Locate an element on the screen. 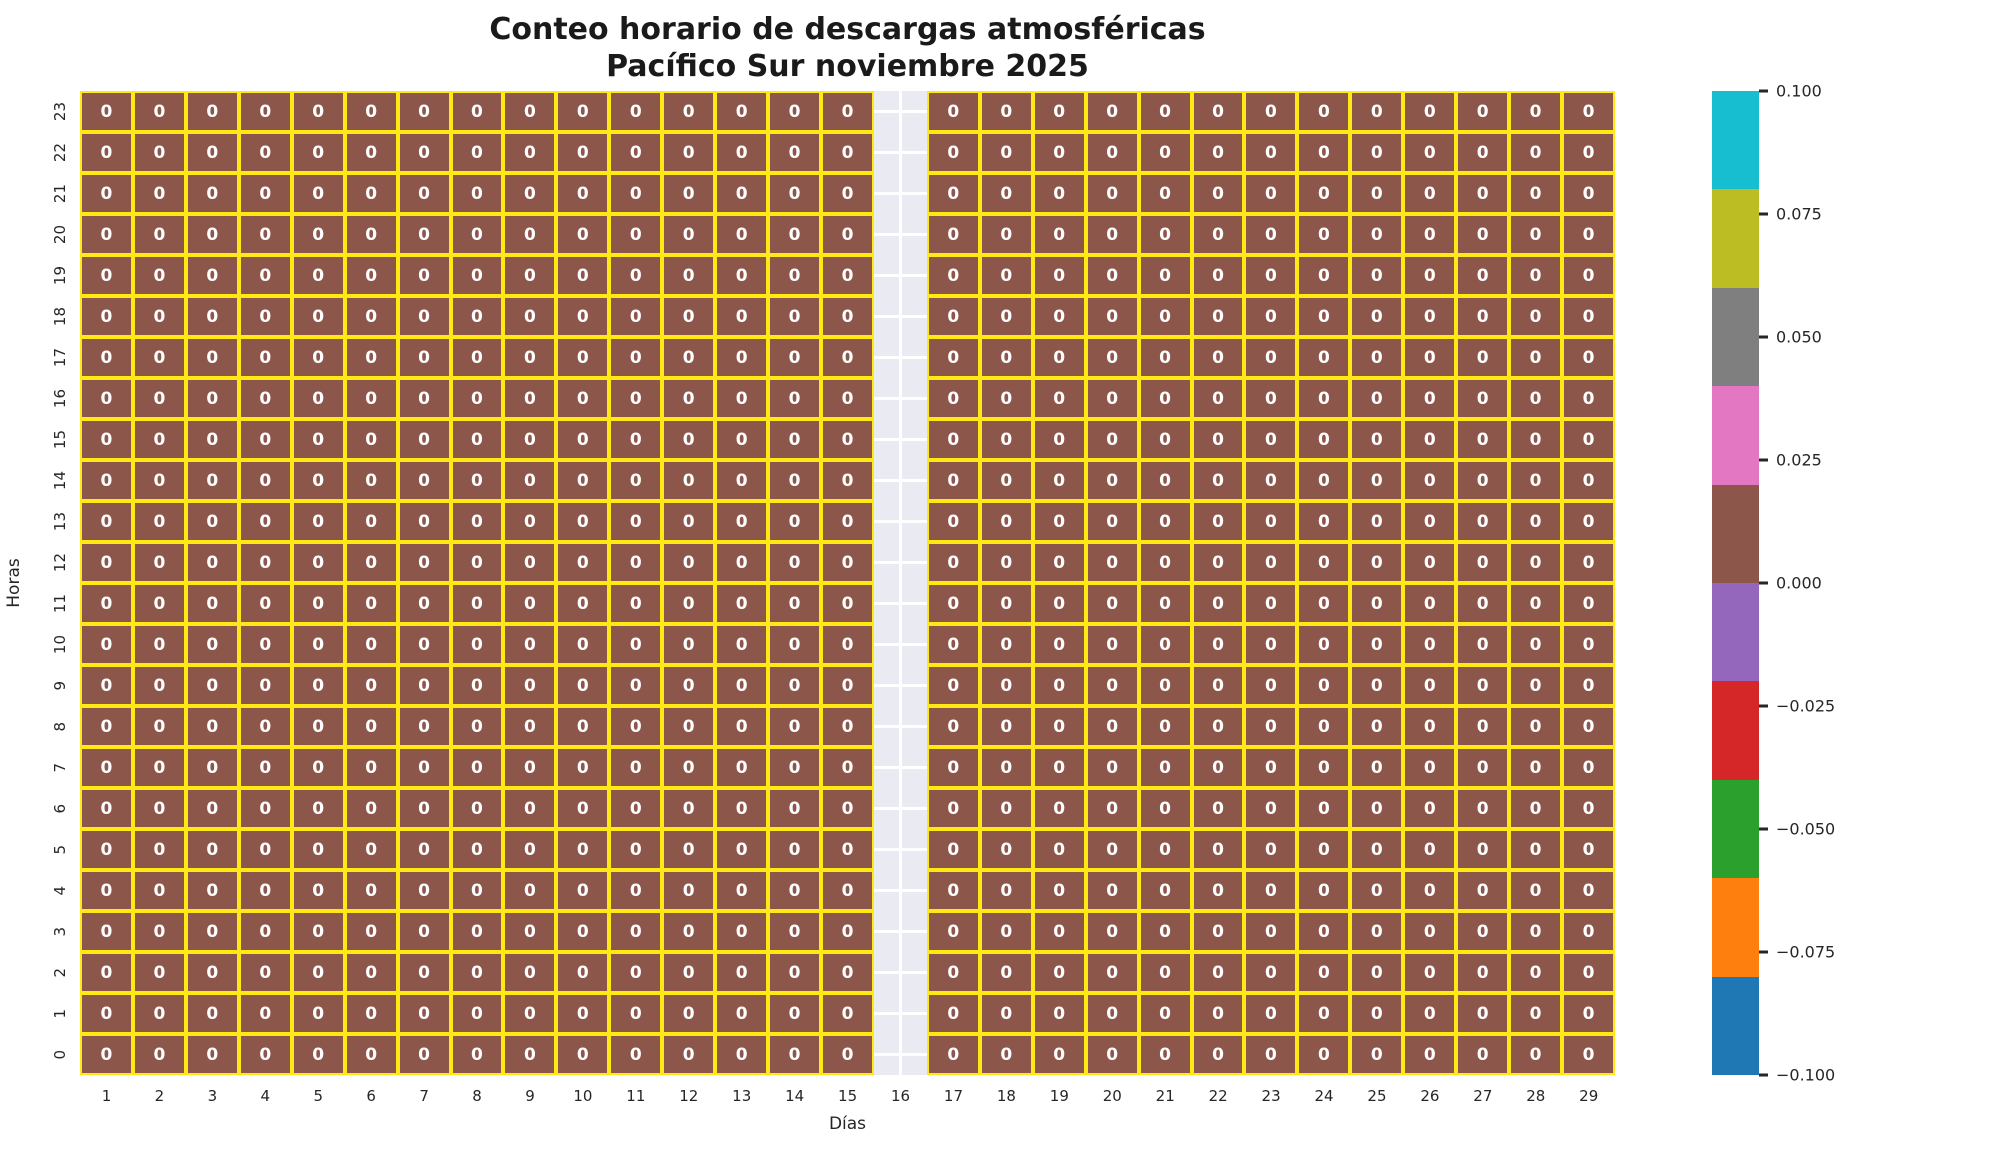 This screenshot has width=2016, height=1152. y-tick-label: 18 is located at coordinates (60, 316).